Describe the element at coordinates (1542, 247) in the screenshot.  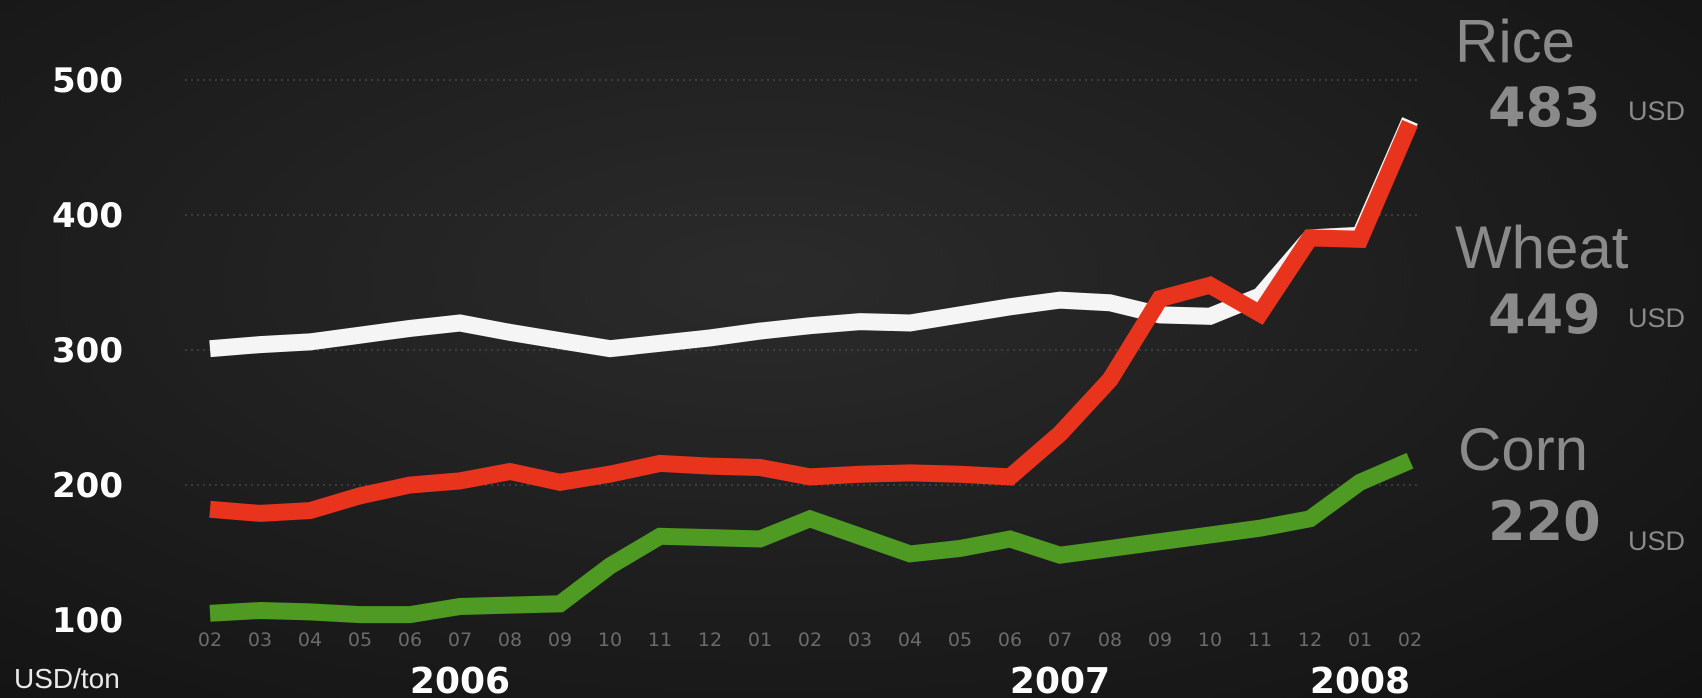
I see `series-label-wheat: Wheat` at that location.